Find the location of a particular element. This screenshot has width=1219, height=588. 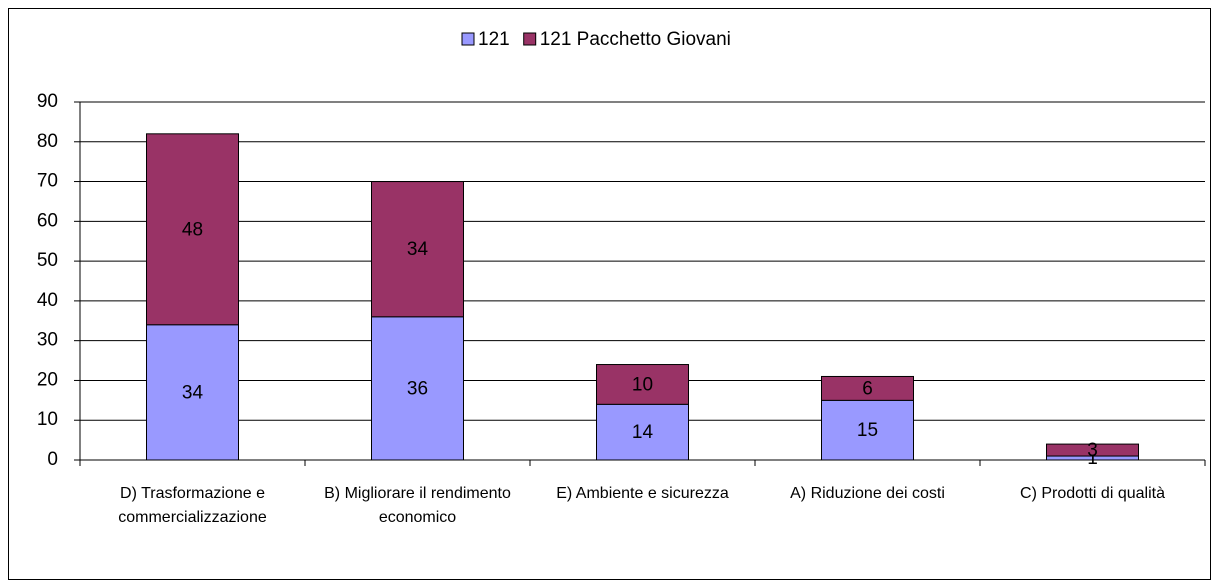

data-label: 14 is located at coordinates (643, 432).